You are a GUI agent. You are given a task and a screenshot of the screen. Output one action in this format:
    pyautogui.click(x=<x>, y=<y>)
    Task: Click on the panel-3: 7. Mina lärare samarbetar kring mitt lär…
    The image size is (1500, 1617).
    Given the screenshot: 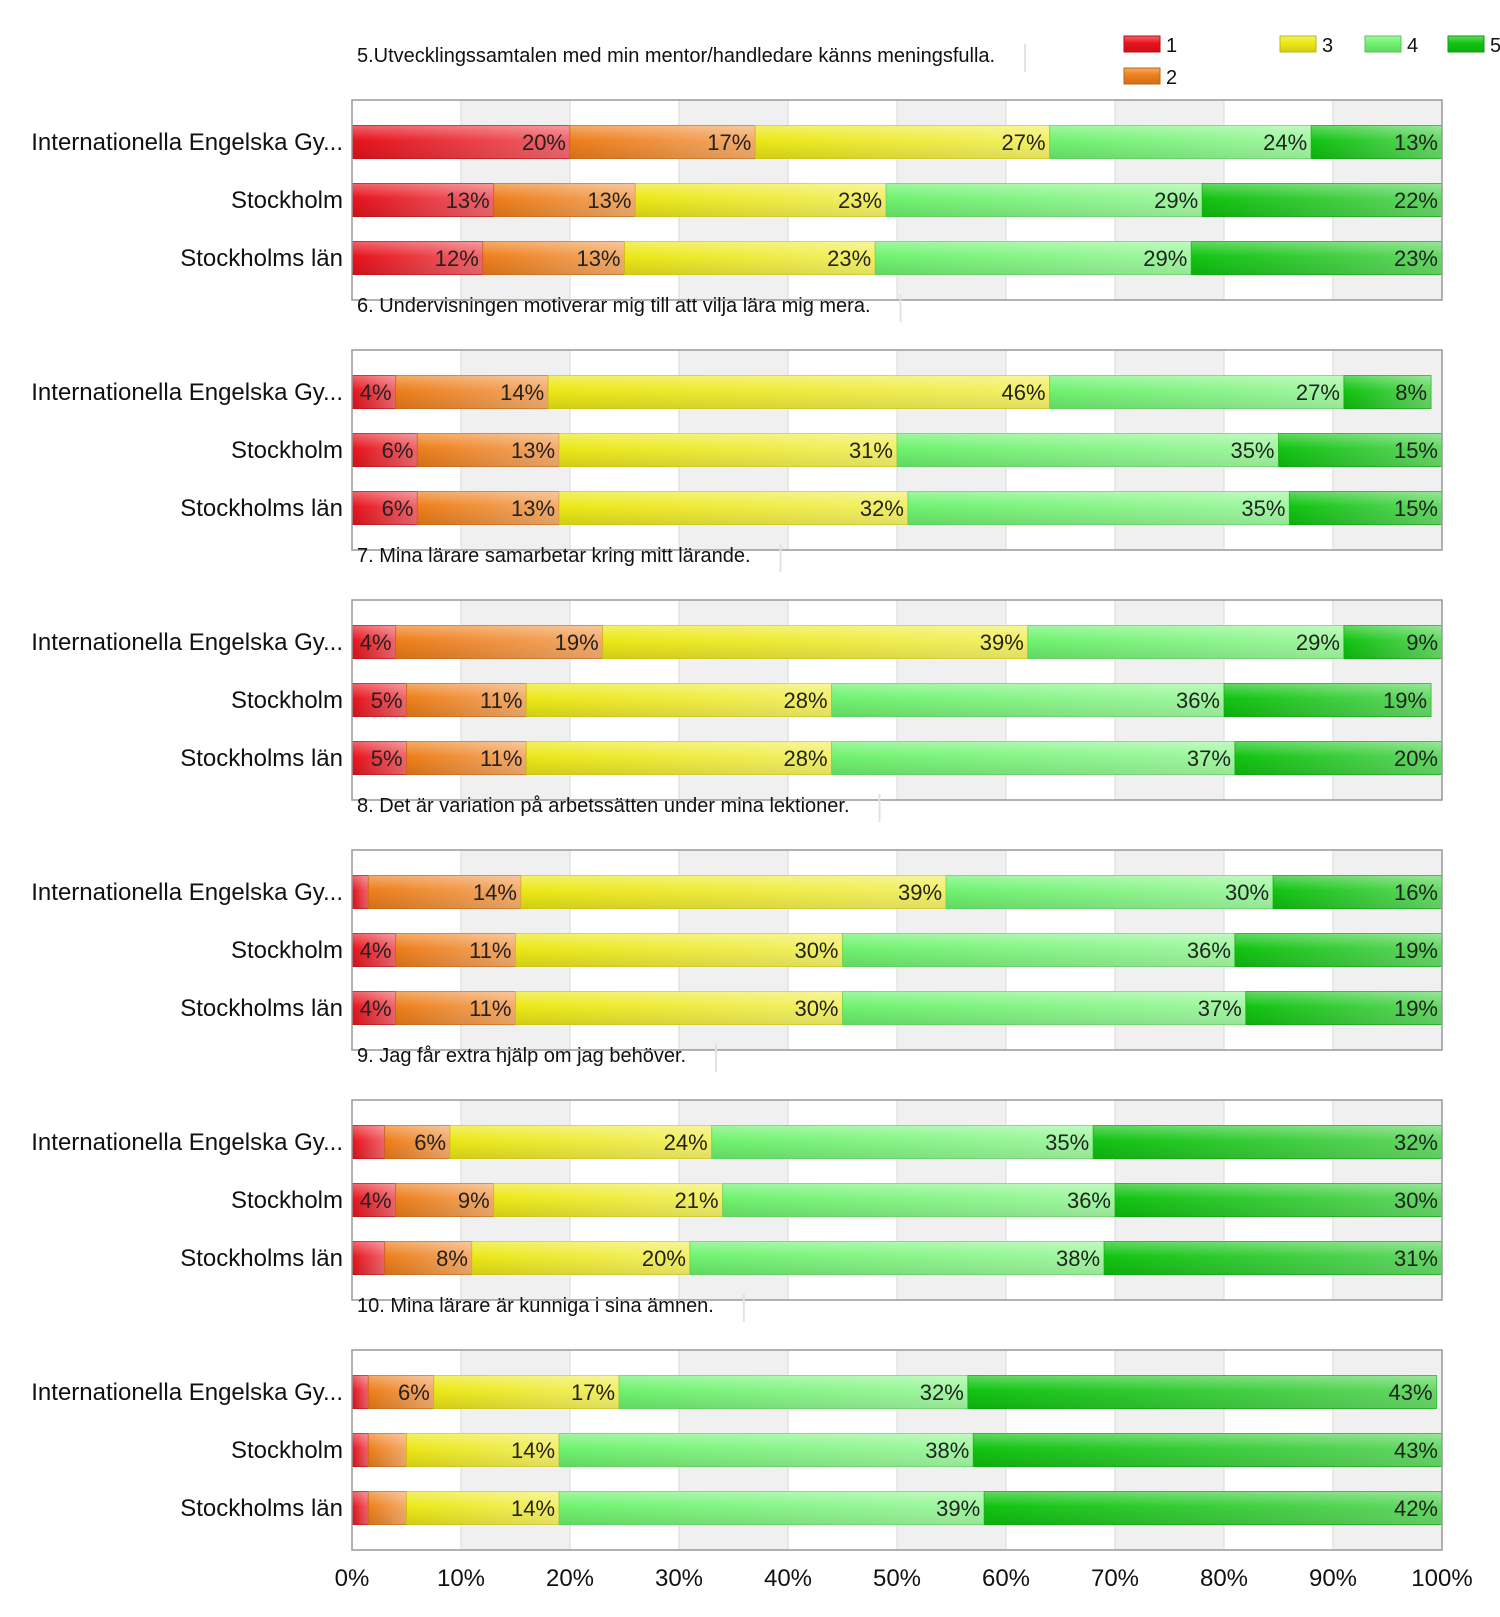 What is the action you would take?
    pyautogui.click(x=737, y=672)
    